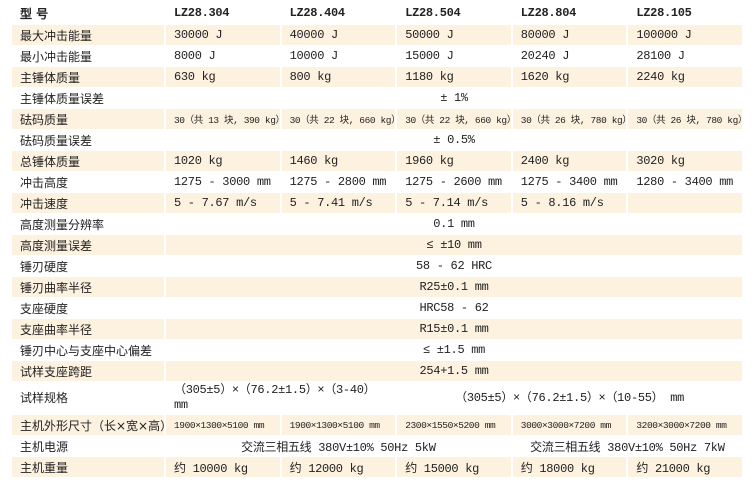 This screenshot has width=755, height=485. Describe the element at coordinates (275, 397) in the screenshot. I see `spec-value: （305±5）×（76.2±1.5）×（3-40） mm` at that location.